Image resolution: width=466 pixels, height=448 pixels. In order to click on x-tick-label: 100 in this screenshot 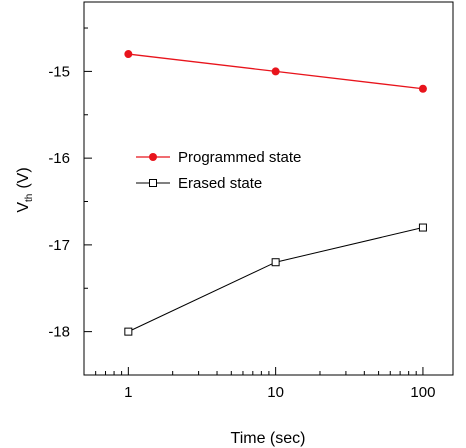, I will do `click(422, 392)`.